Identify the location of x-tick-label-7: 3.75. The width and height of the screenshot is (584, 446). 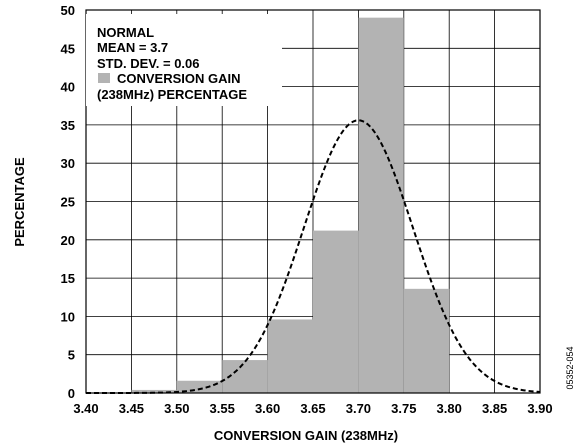
(403, 408).